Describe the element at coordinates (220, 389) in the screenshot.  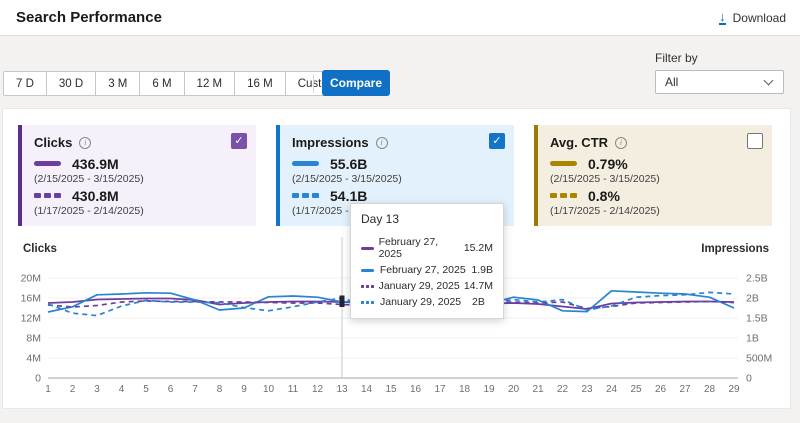
I see `x-axis-label: 8` at that location.